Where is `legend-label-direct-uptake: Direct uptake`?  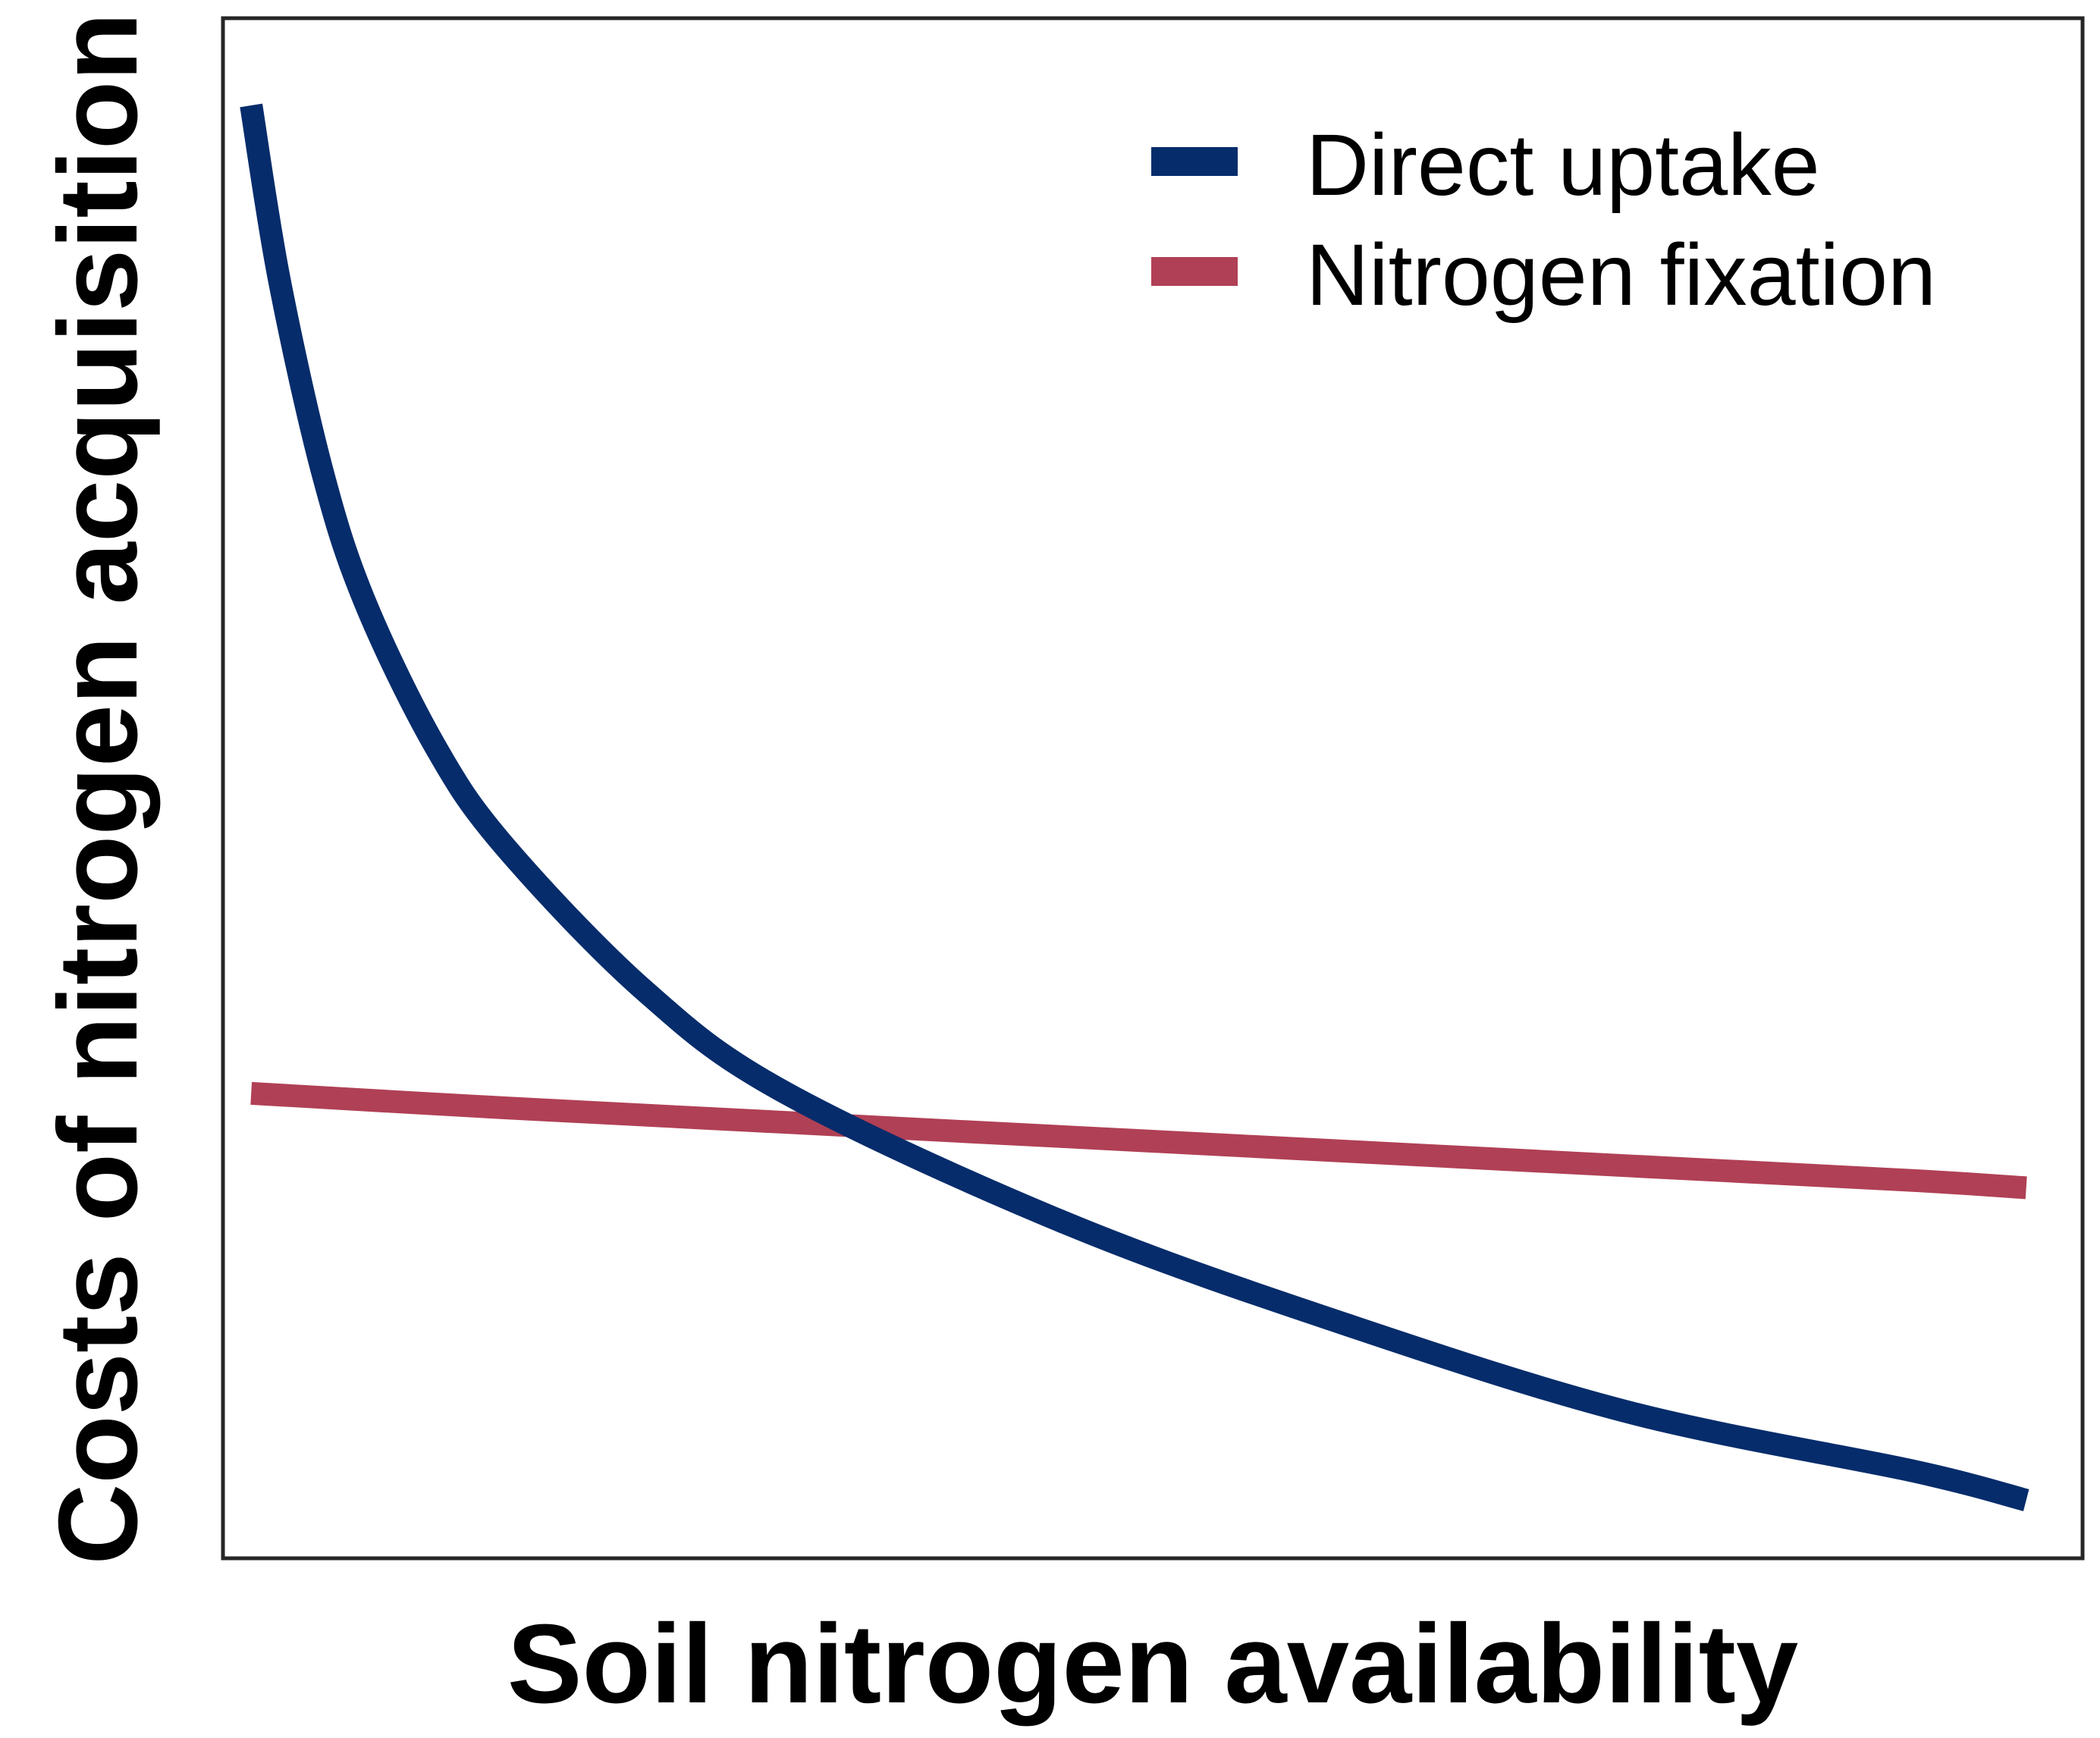 legend-label-direct-uptake: Direct uptake is located at coordinates (1563, 165).